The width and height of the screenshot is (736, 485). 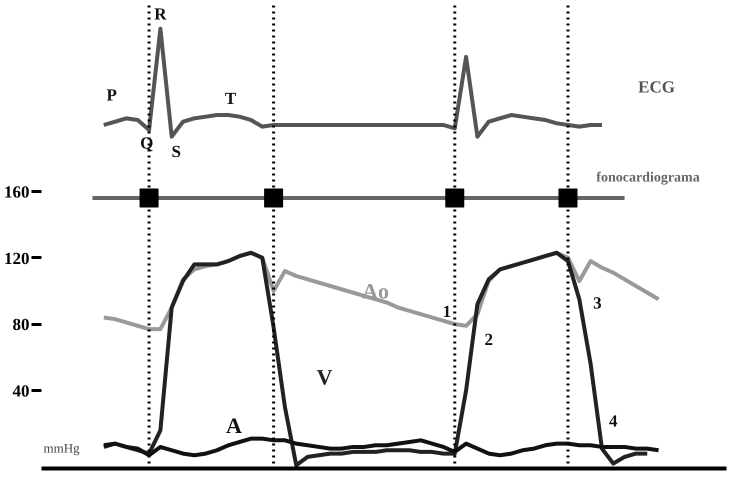 What do you see at coordinates (147, 143) in the screenshot?
I see `annotation: Q` at bounding box center [147, 143].